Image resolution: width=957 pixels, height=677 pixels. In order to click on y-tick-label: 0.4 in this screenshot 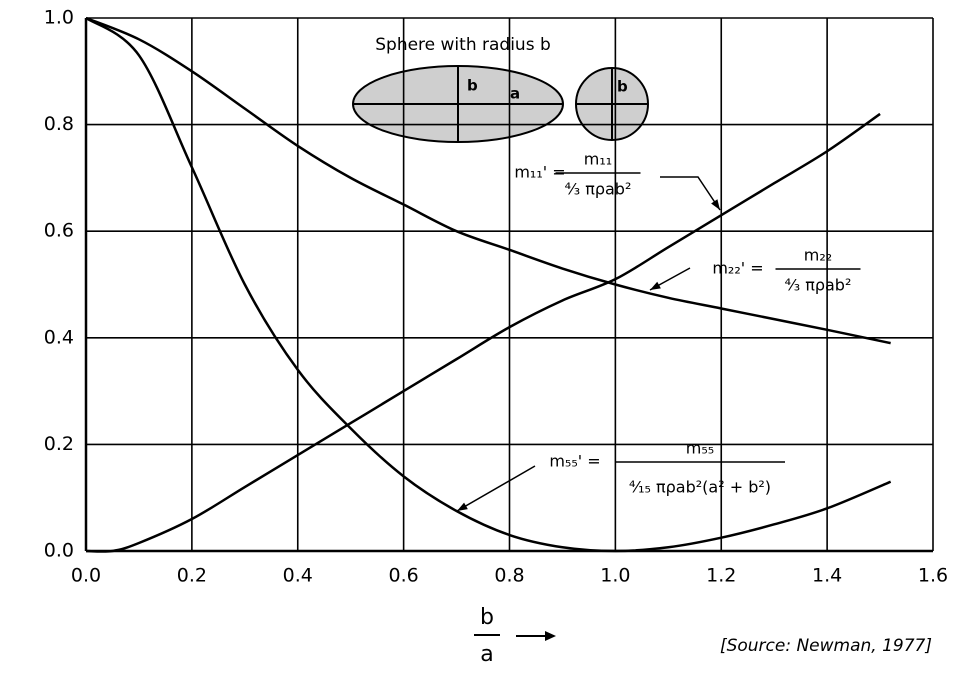, I will do `click(59, 337)`.